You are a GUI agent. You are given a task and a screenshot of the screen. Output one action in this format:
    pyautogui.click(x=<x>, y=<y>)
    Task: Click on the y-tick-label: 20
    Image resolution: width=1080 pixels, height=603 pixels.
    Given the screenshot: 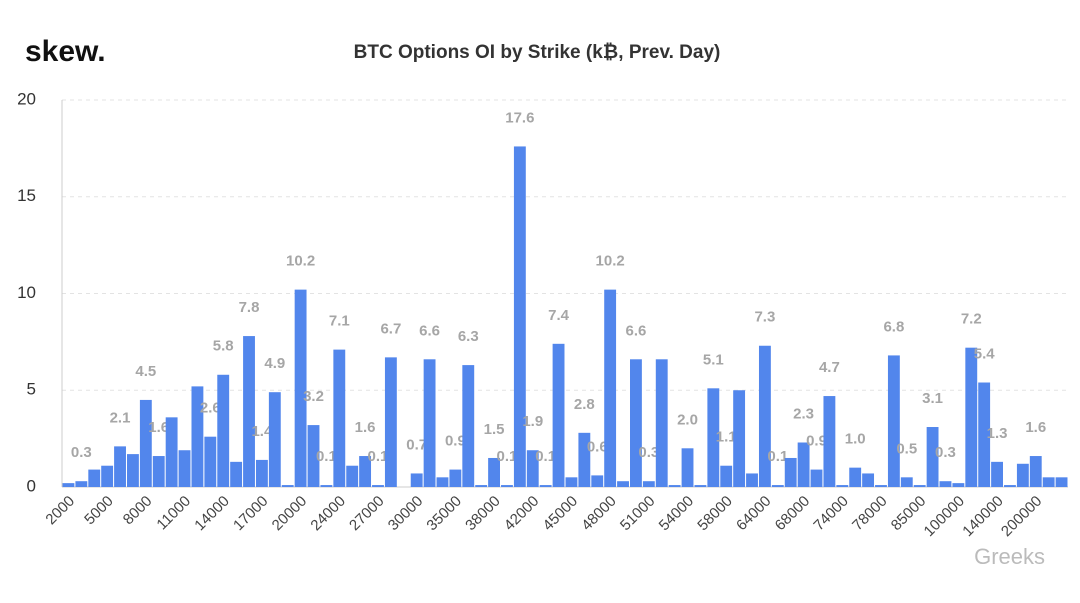 What is the action you would take?
    pyautogui.click(x=26, y=98)
    